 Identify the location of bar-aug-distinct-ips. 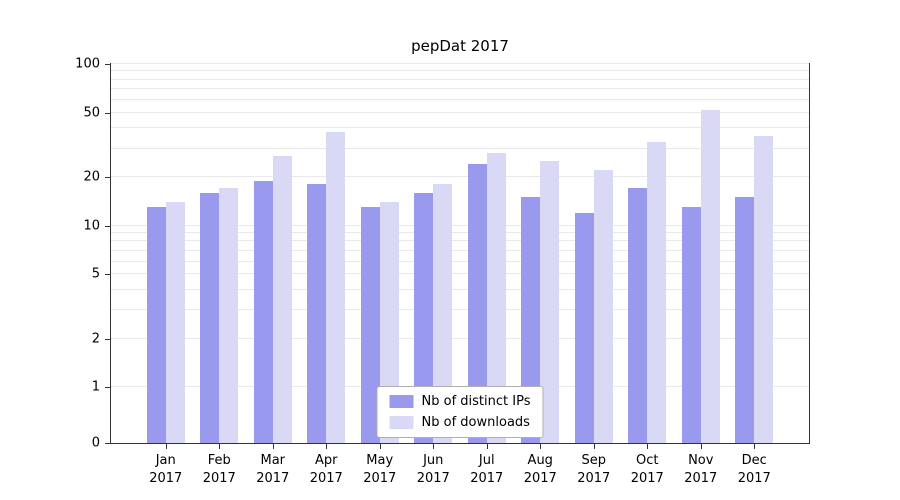
(531, 320).